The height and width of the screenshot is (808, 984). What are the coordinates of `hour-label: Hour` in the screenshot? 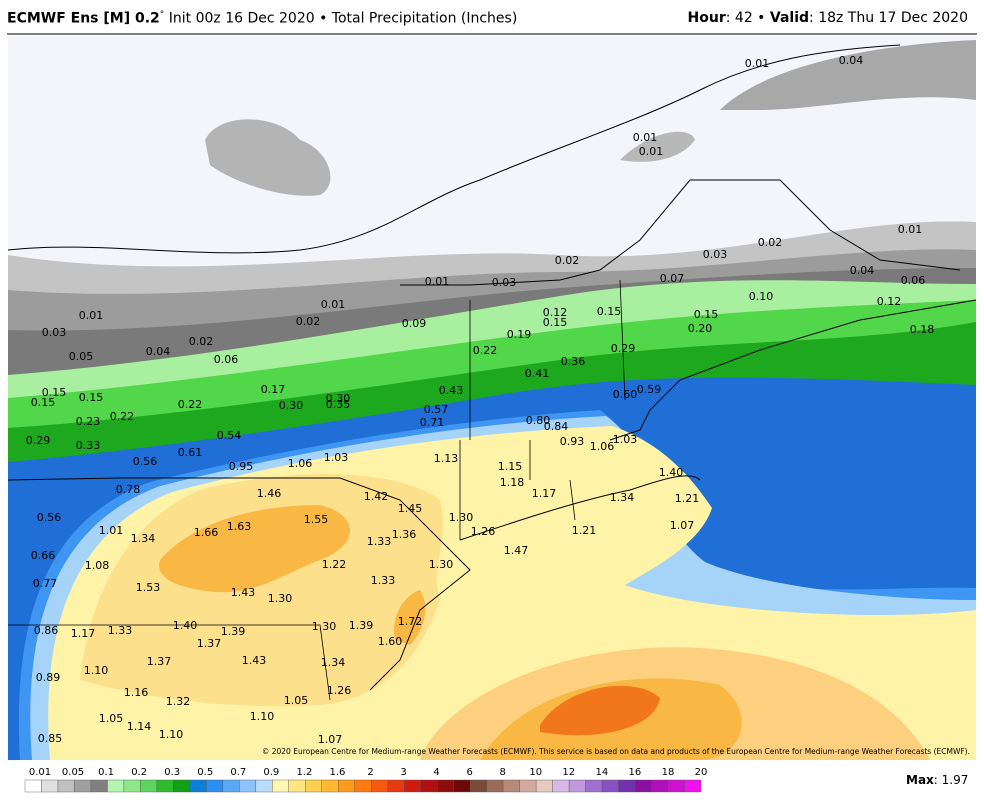 It's located at (706, 18).